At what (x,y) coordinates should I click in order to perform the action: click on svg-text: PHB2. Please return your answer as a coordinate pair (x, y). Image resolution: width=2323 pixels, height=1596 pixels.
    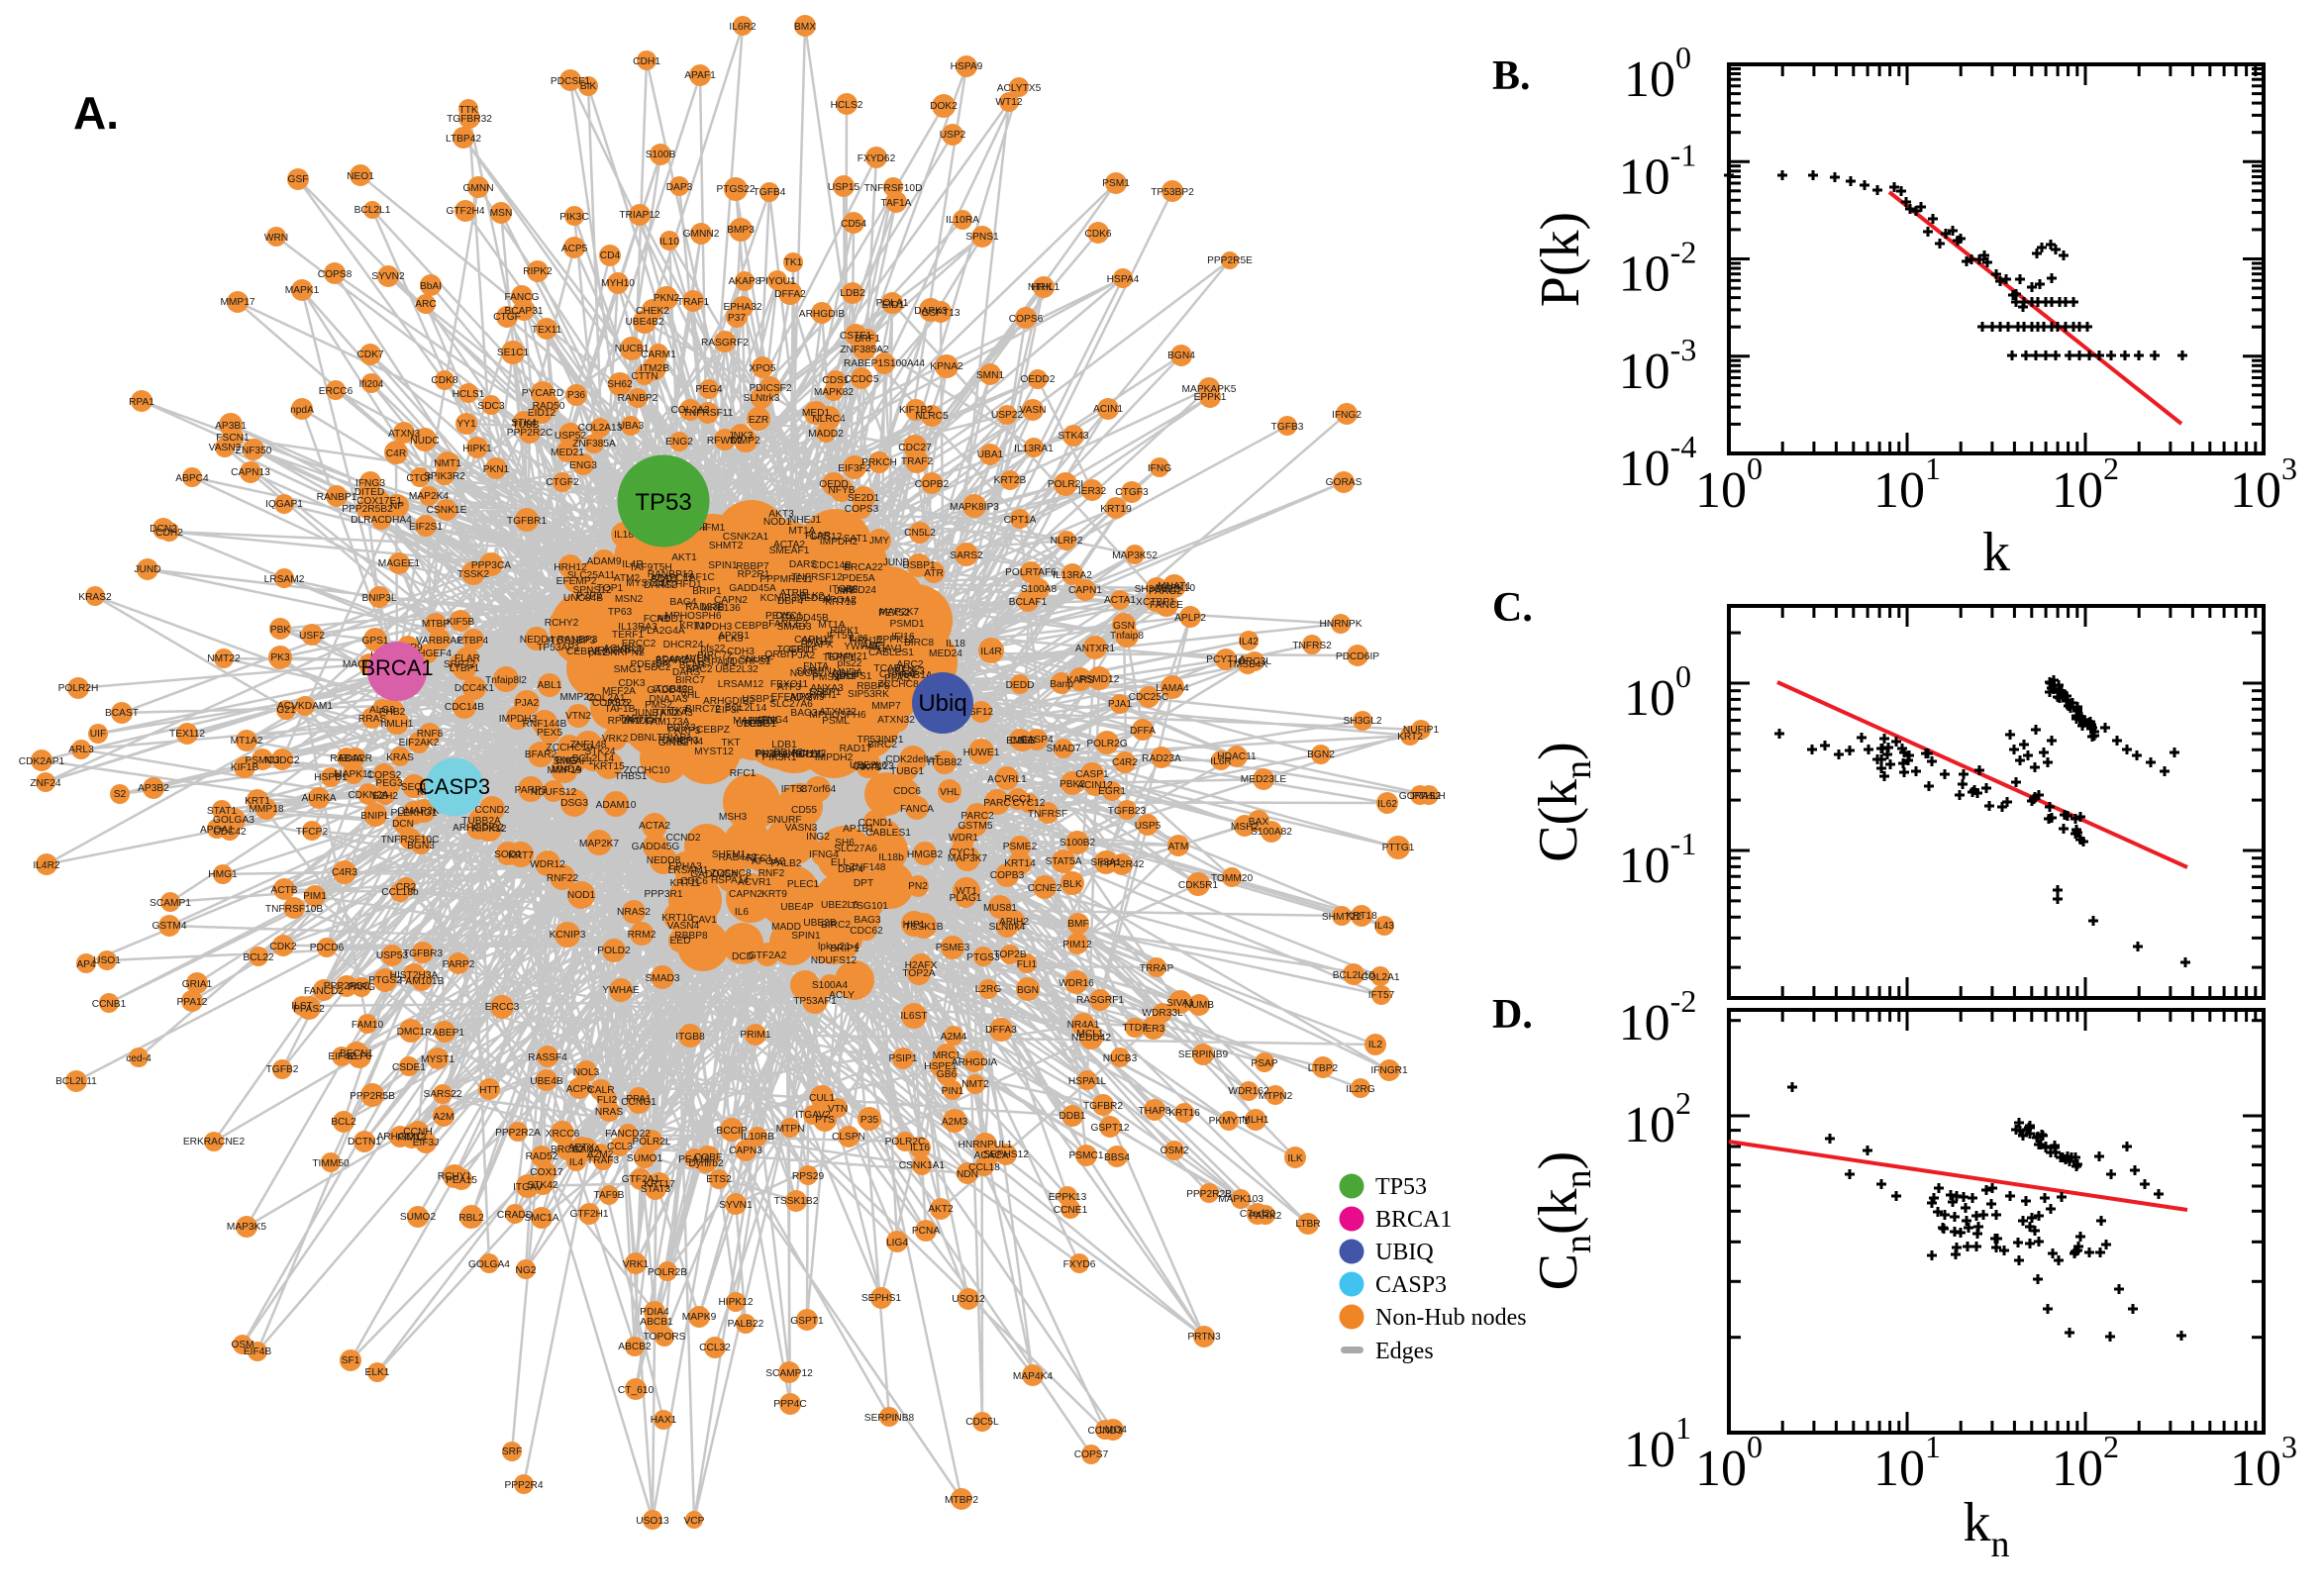
    Looking at the image, I should click on (392, 712).